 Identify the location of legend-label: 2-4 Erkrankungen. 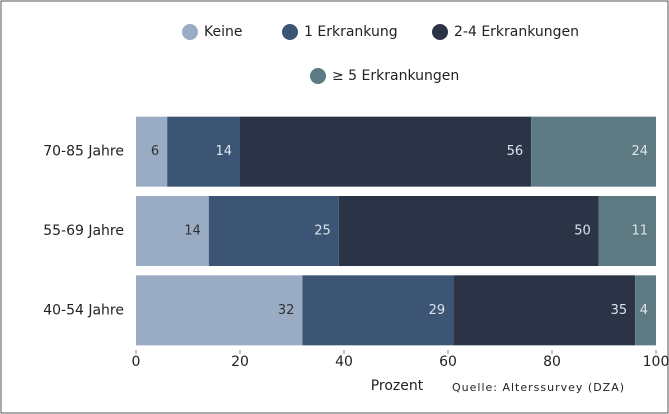
(516, 32).